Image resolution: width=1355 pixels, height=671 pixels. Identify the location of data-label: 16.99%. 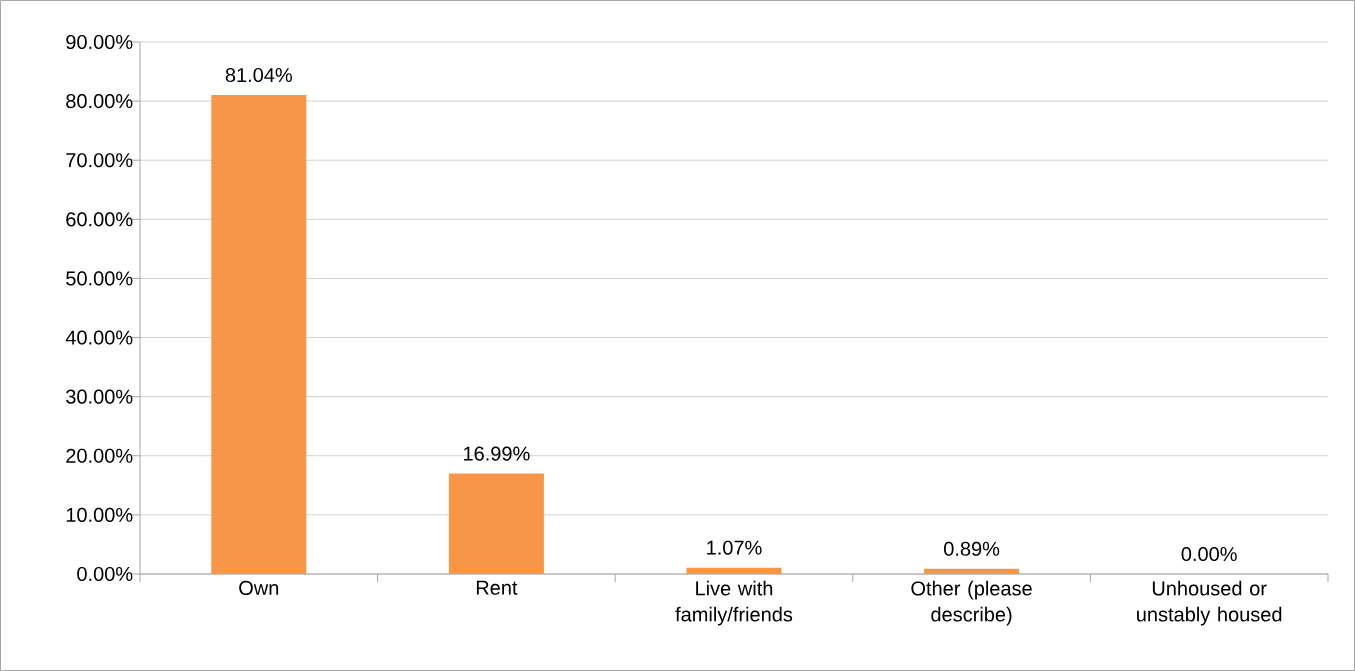
(497, 453).